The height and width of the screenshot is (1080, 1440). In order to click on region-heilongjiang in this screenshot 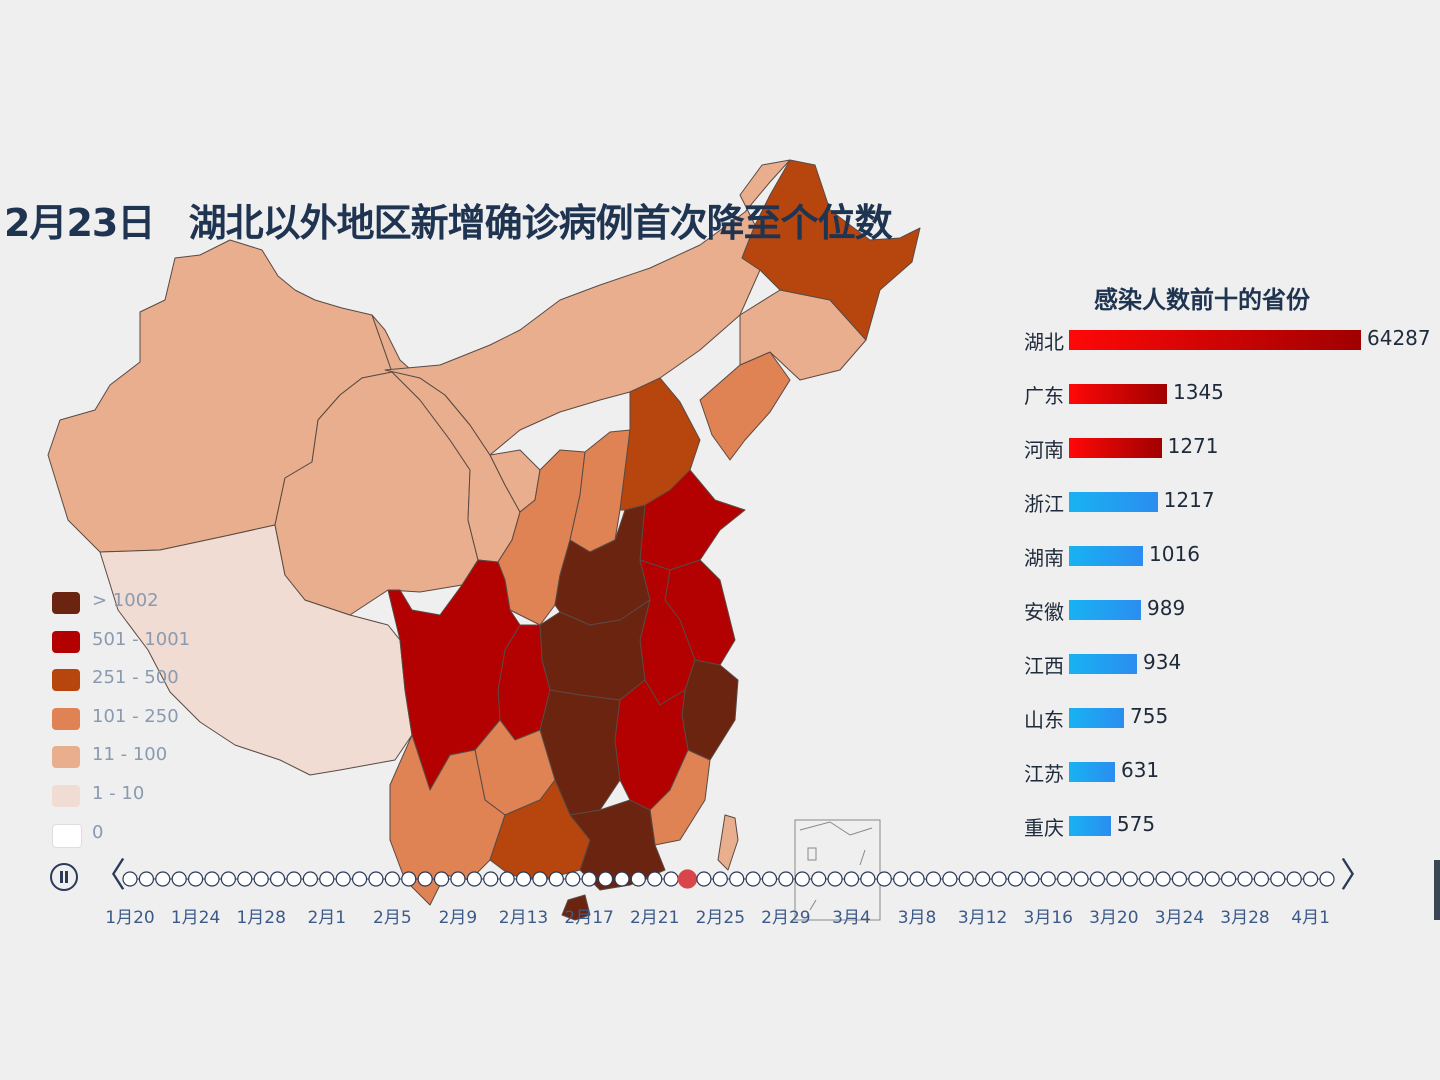, I will do `click(831, 250)`.